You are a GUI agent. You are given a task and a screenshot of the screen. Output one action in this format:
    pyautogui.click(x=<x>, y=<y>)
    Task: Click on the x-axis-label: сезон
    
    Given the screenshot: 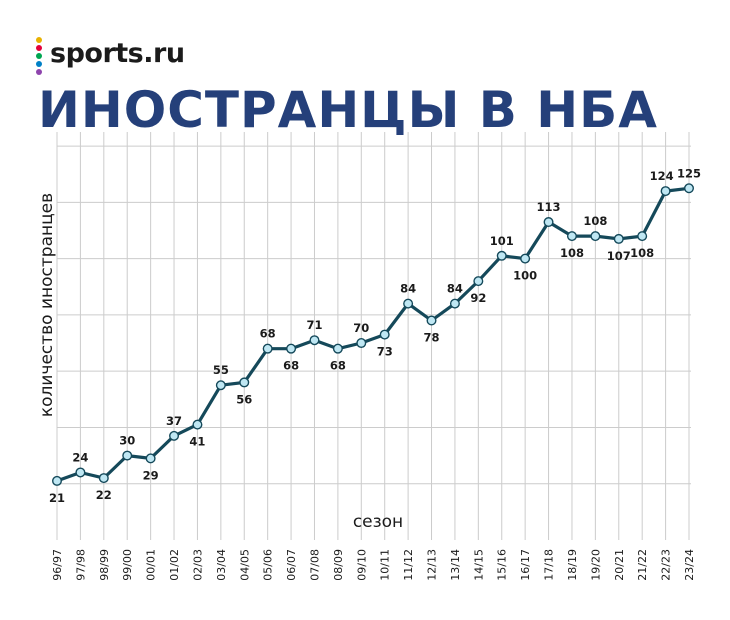 What is the action you would take?
    pyautogui.click(x=378, y=522)
    